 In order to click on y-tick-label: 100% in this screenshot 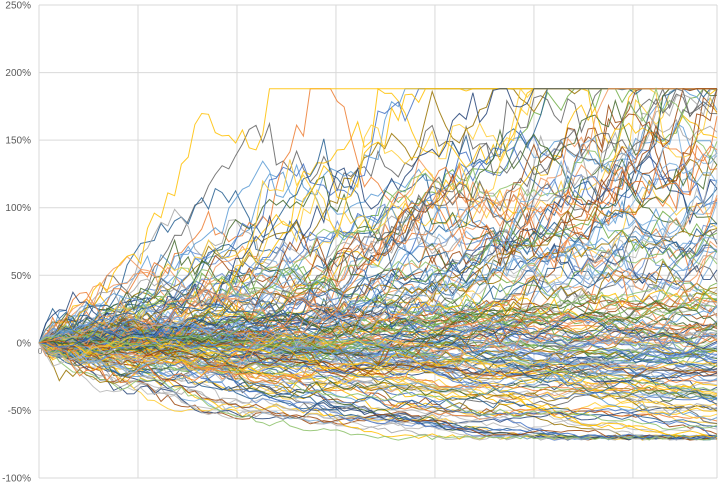, I will do `click(18, 208)`.